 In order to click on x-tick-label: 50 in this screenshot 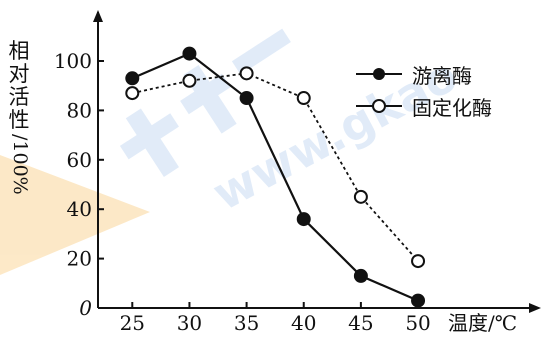, I will do `click(417, 323)`.